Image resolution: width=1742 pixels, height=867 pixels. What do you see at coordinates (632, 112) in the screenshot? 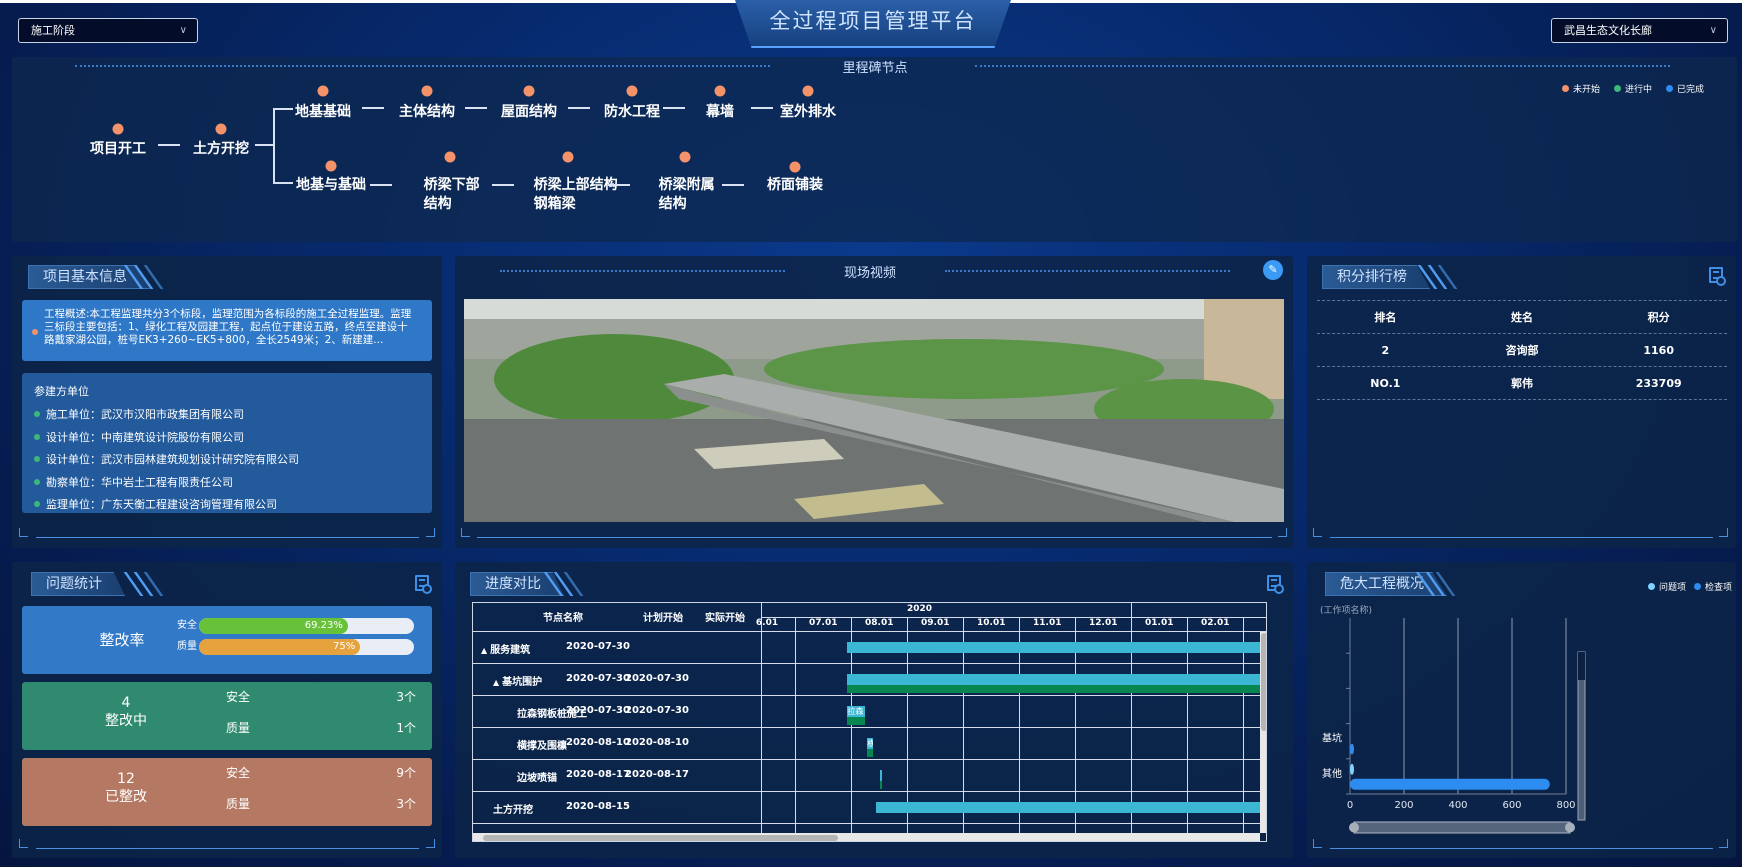
I see `milestone-node: 防水工程` at bounding box center [632, 112].